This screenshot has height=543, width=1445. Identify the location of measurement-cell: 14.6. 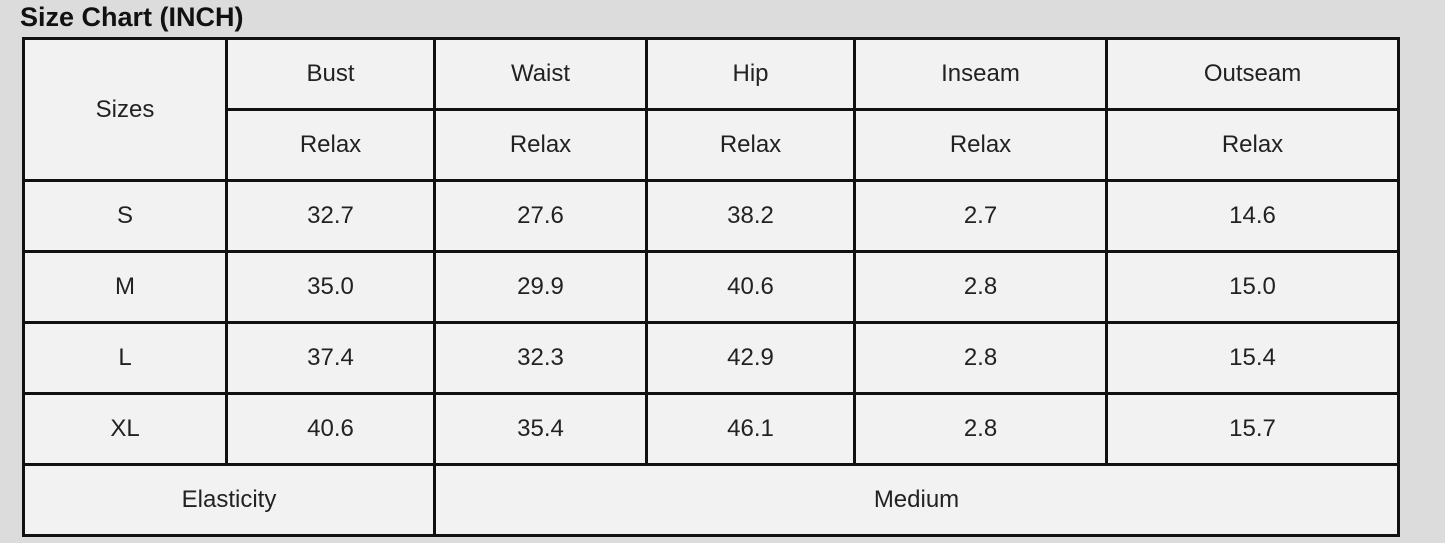
(1252, 216).